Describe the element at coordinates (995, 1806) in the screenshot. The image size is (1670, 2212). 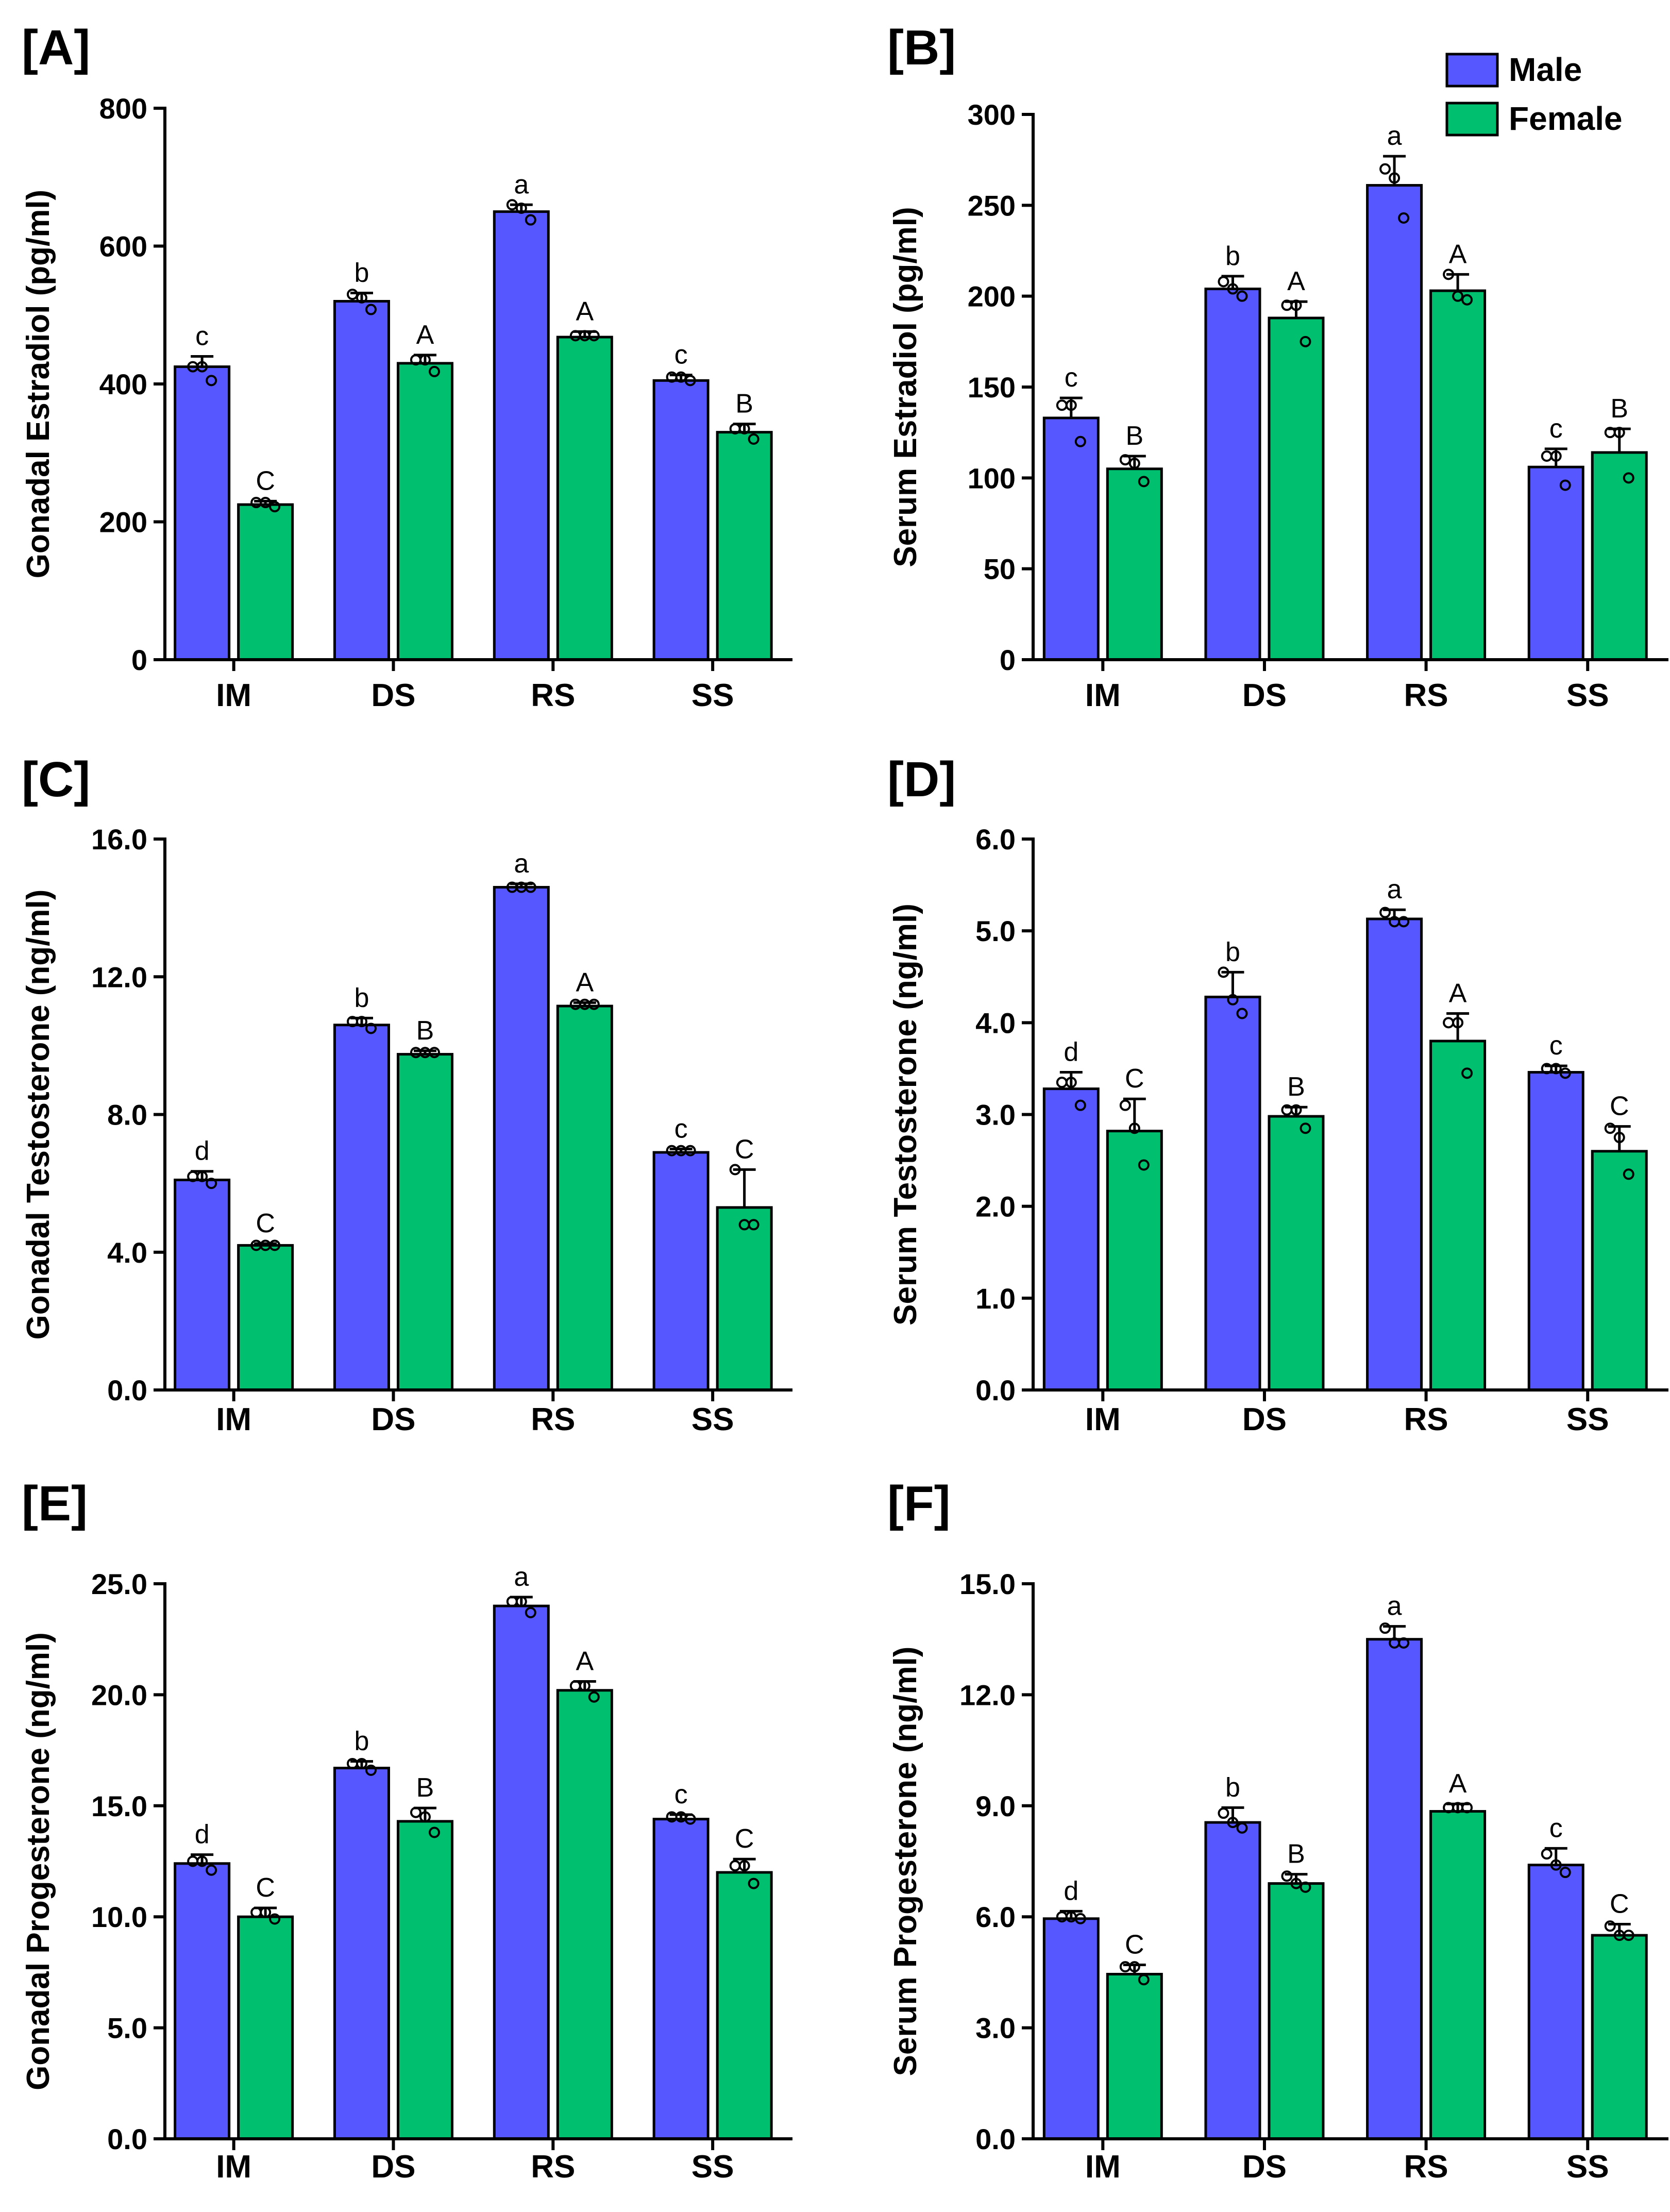
I see `y-tick-label: 9.0` at that location.